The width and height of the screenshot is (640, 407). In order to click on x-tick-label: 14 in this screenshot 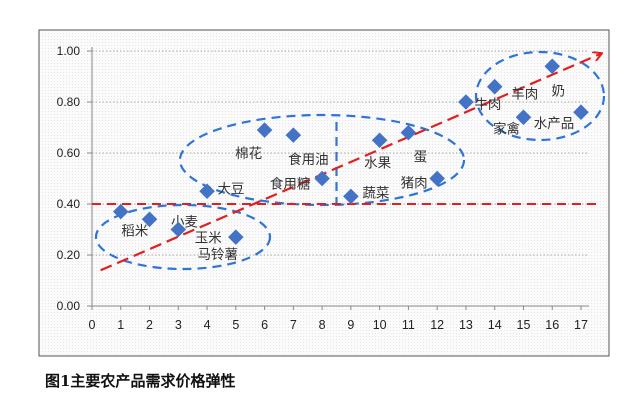, I will do `click(495, 325)`.